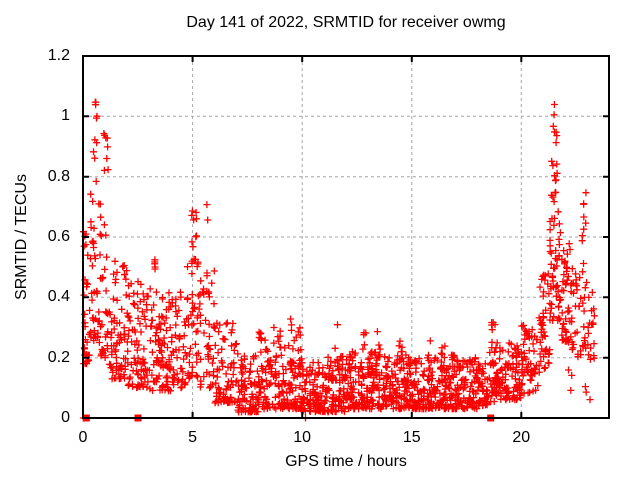  What do you see at coordinates (58, 357) in the screenshot?
I see `y-tick-label: 0.2` at bounding box center [58, 357].